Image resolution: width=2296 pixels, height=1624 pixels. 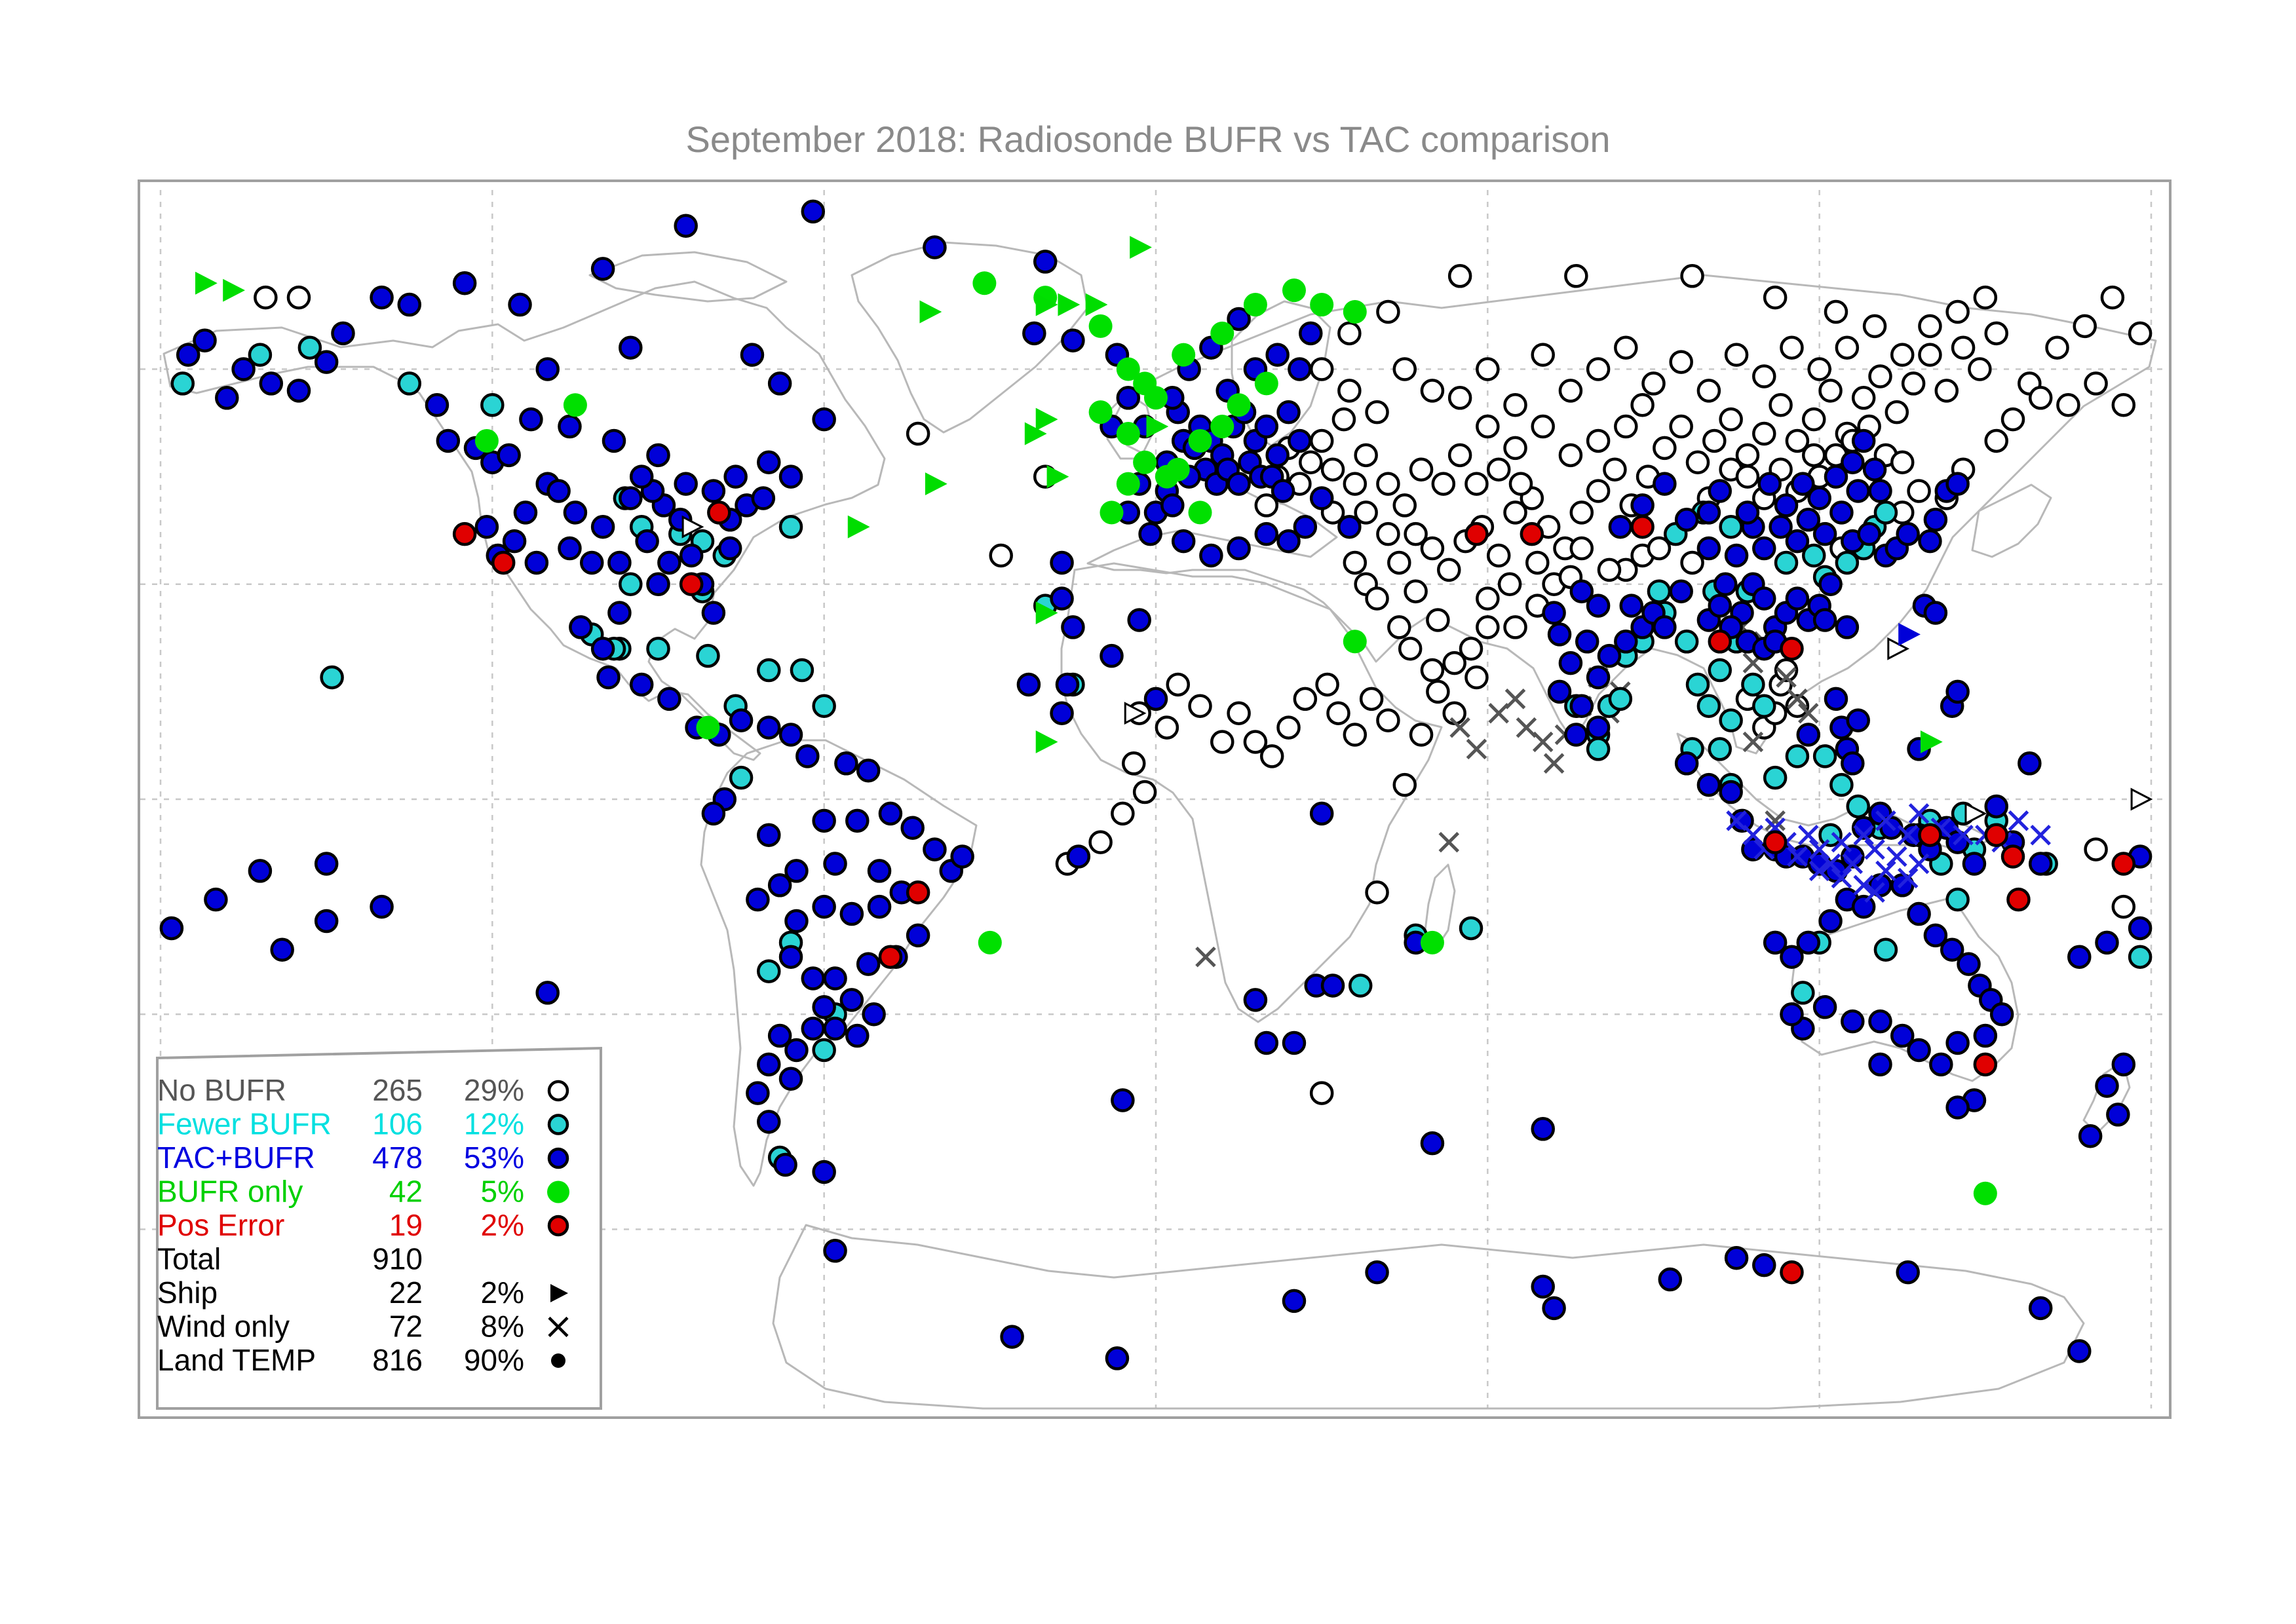 I want to click on legend-count: 816, so click(x=397, y=1360).